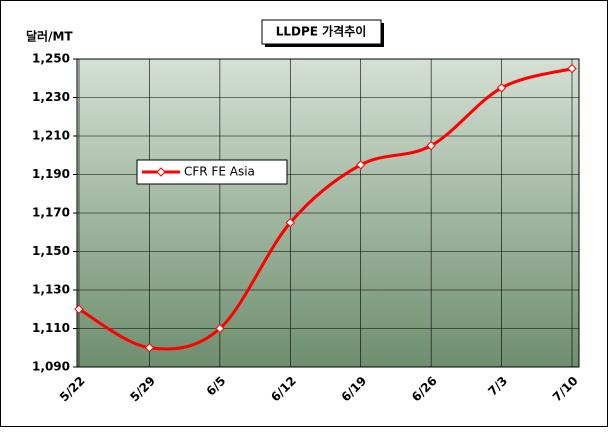  What do you see at coordinates (51, 251) in the screenshot?
I see `y-tick-label: 1,150` at bounding box center [51, 251].